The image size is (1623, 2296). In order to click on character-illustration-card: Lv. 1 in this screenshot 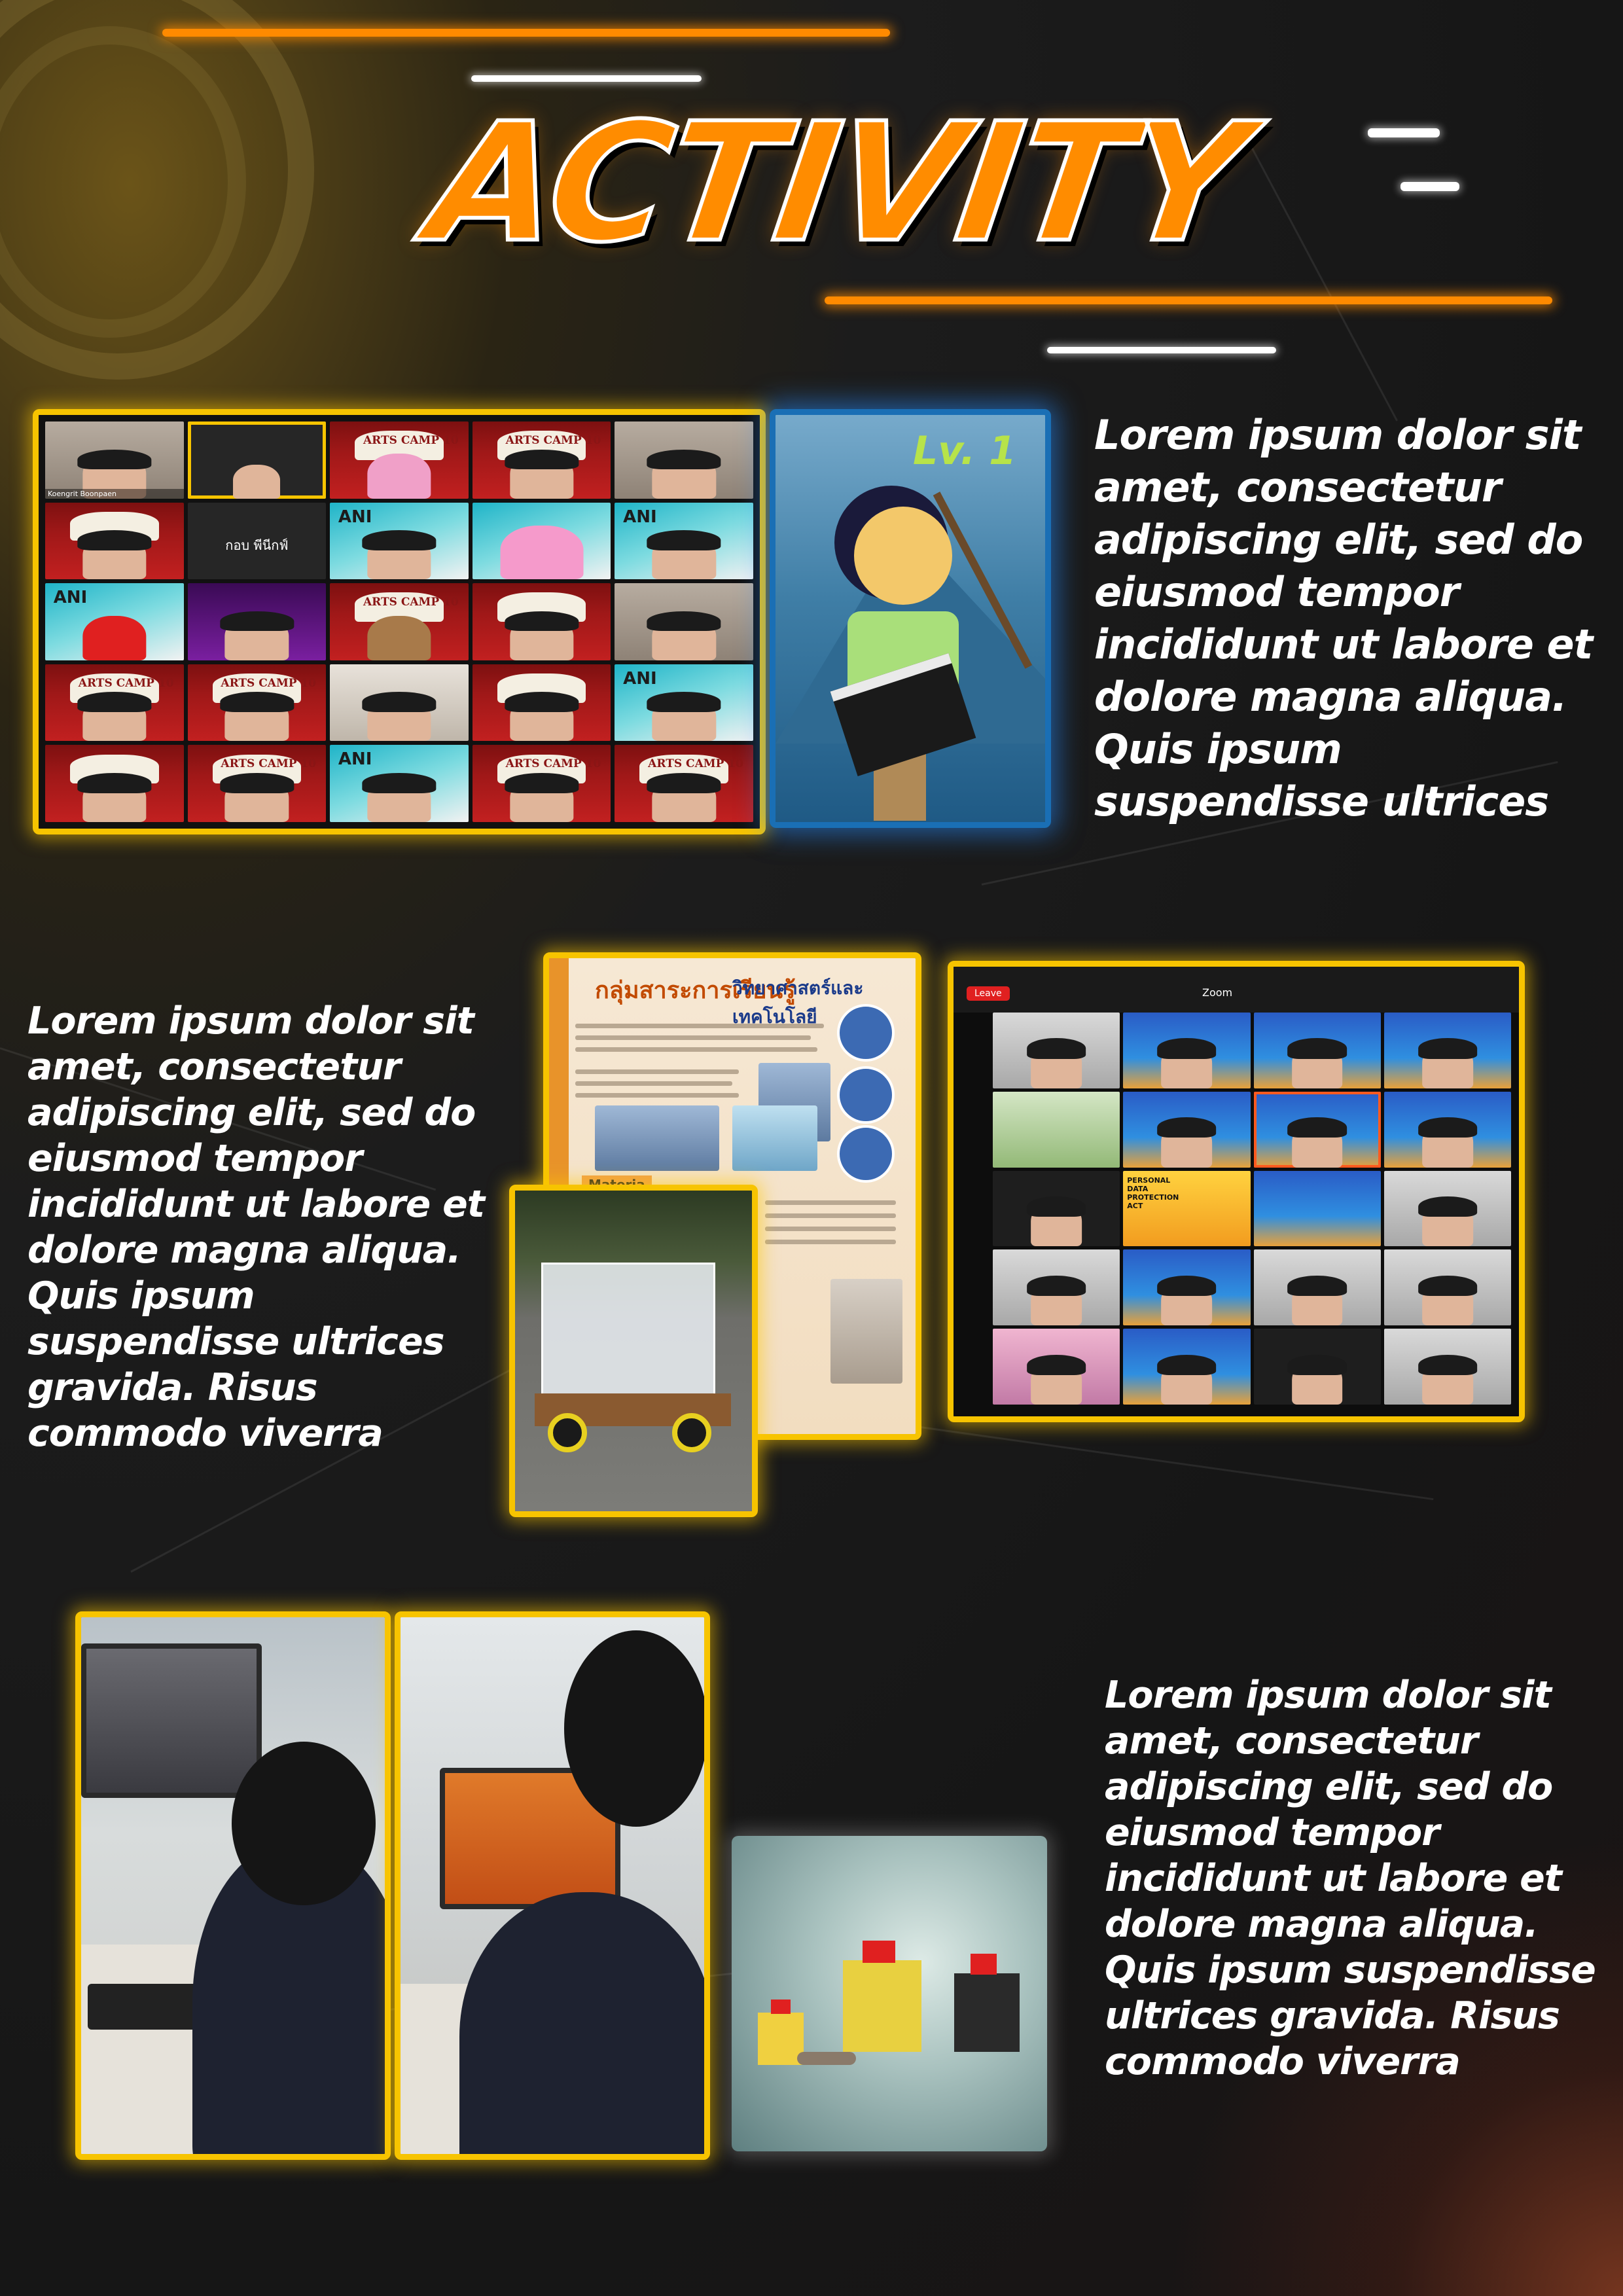, I will do `click(910, 618)`.